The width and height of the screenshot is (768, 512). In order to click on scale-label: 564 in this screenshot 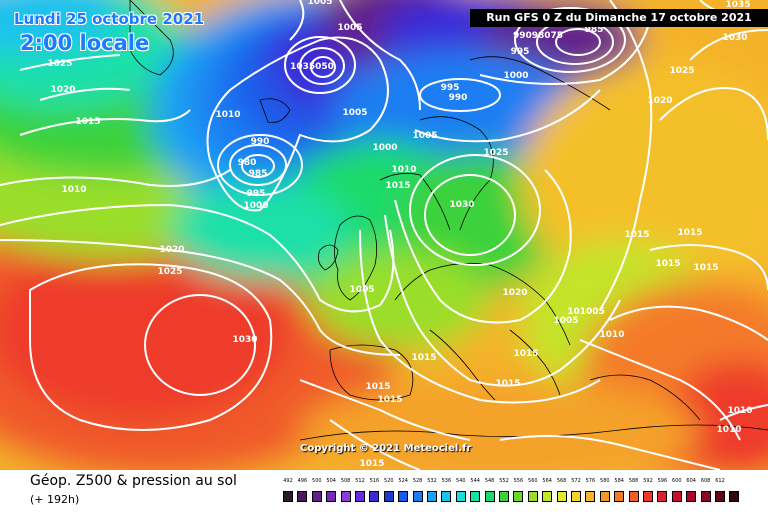, I will do `click(547, 481)`.